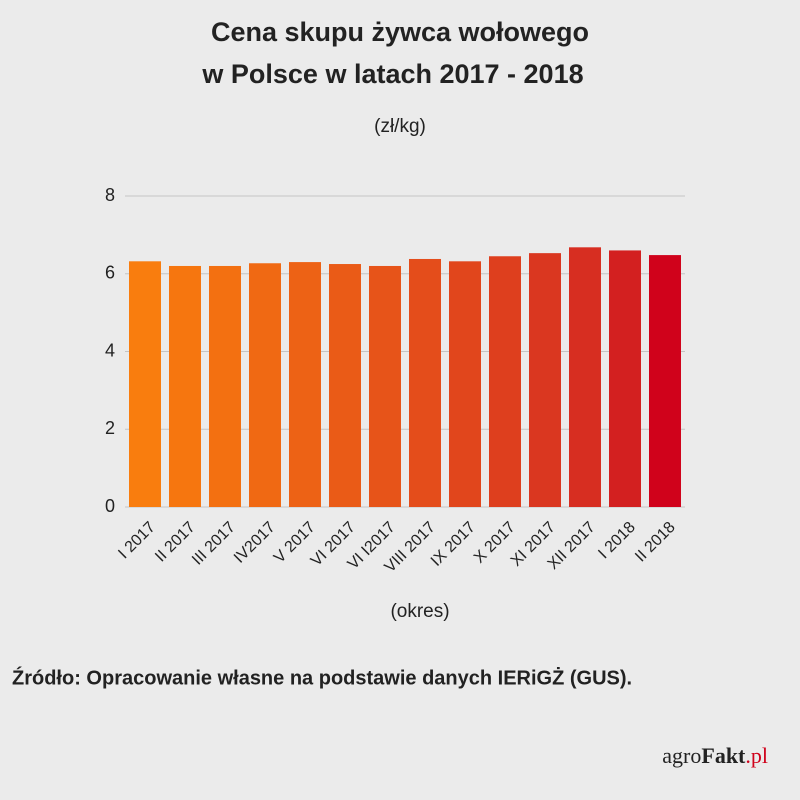  I want to click on chart-subtitle: (zł/kg), so click(400, 126).